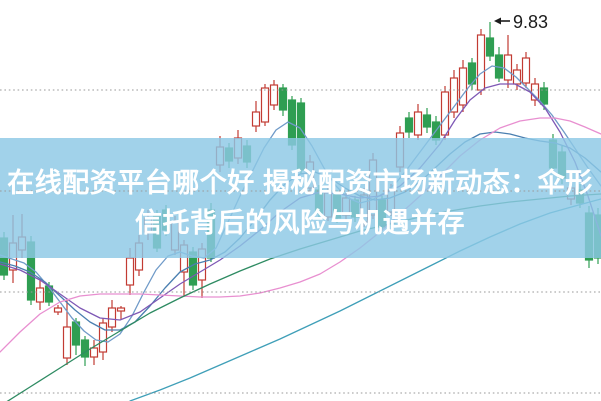 This screenshot has height=401, width=601. What do you see at coordinates (497, 21) in the screenshot?
I see `annotation-arrow-head` at bounding box center [497, 21].